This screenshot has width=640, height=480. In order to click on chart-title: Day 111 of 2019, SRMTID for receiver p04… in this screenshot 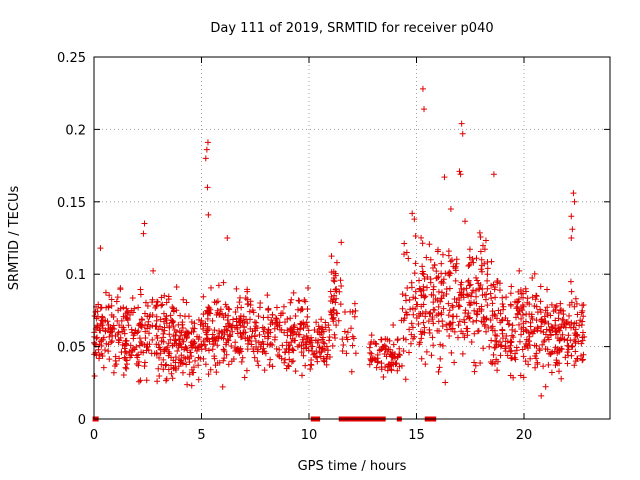, I will do `click(351, 28)`.